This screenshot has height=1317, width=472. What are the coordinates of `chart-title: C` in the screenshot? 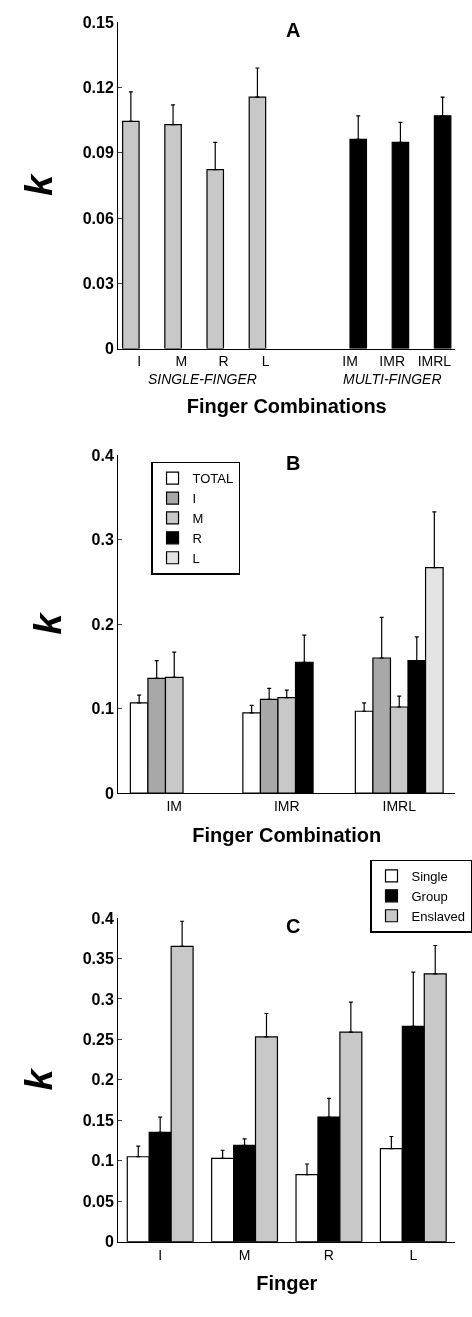 It's located at (293, 926).